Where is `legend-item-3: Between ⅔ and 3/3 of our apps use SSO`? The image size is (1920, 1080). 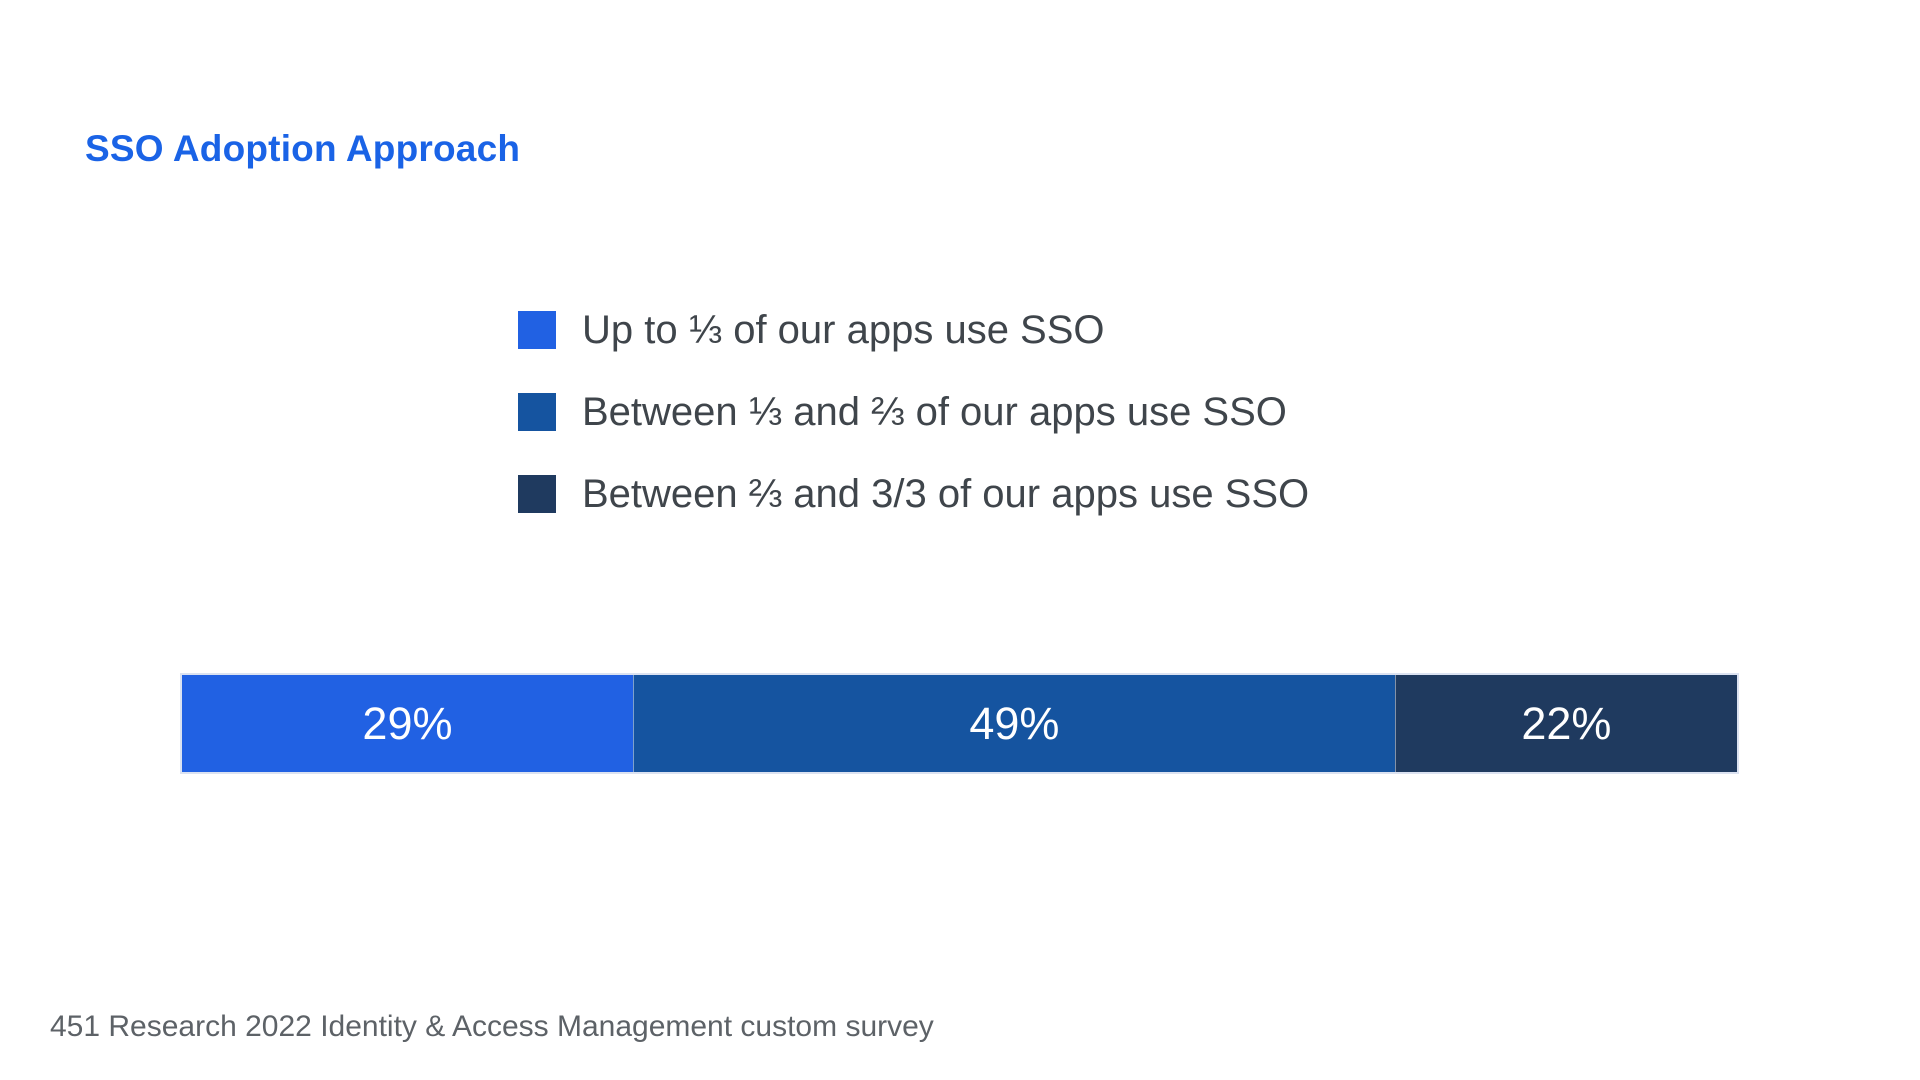 legend-item-3: Between ⅔ and 3/3 of our apps use SSO is located at coordinates (913, 494).